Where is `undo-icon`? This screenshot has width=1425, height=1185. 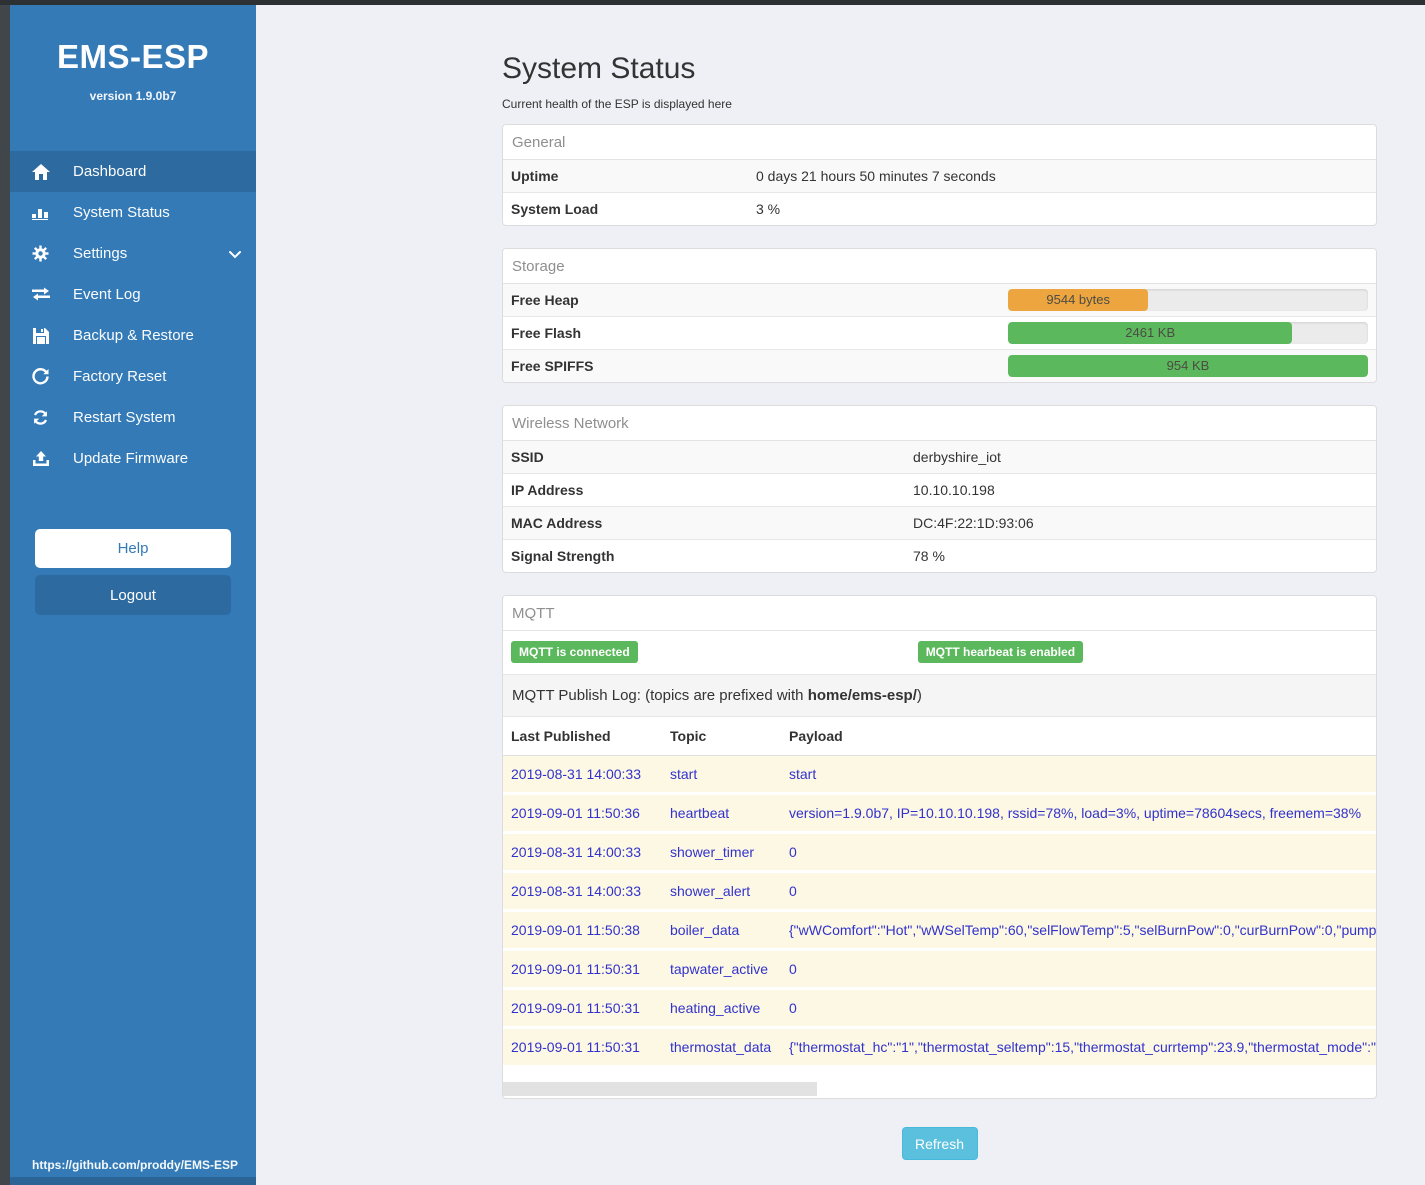
undo-icon is located at coordinates (40, 376).